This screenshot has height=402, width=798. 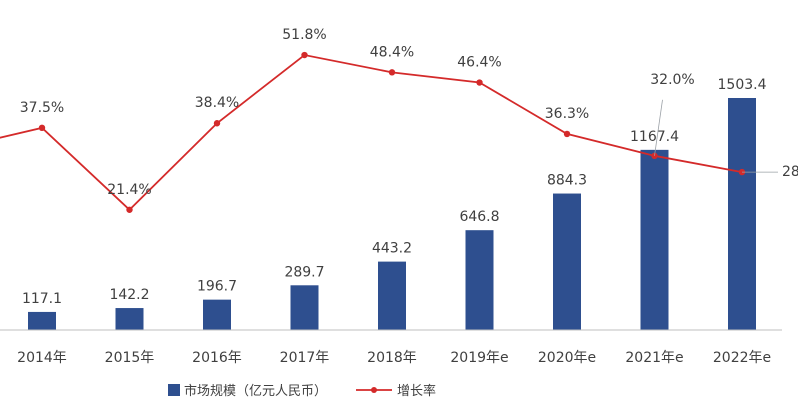 I want to click on x-tick-label: 2019年e, so click(x=479, y=358).